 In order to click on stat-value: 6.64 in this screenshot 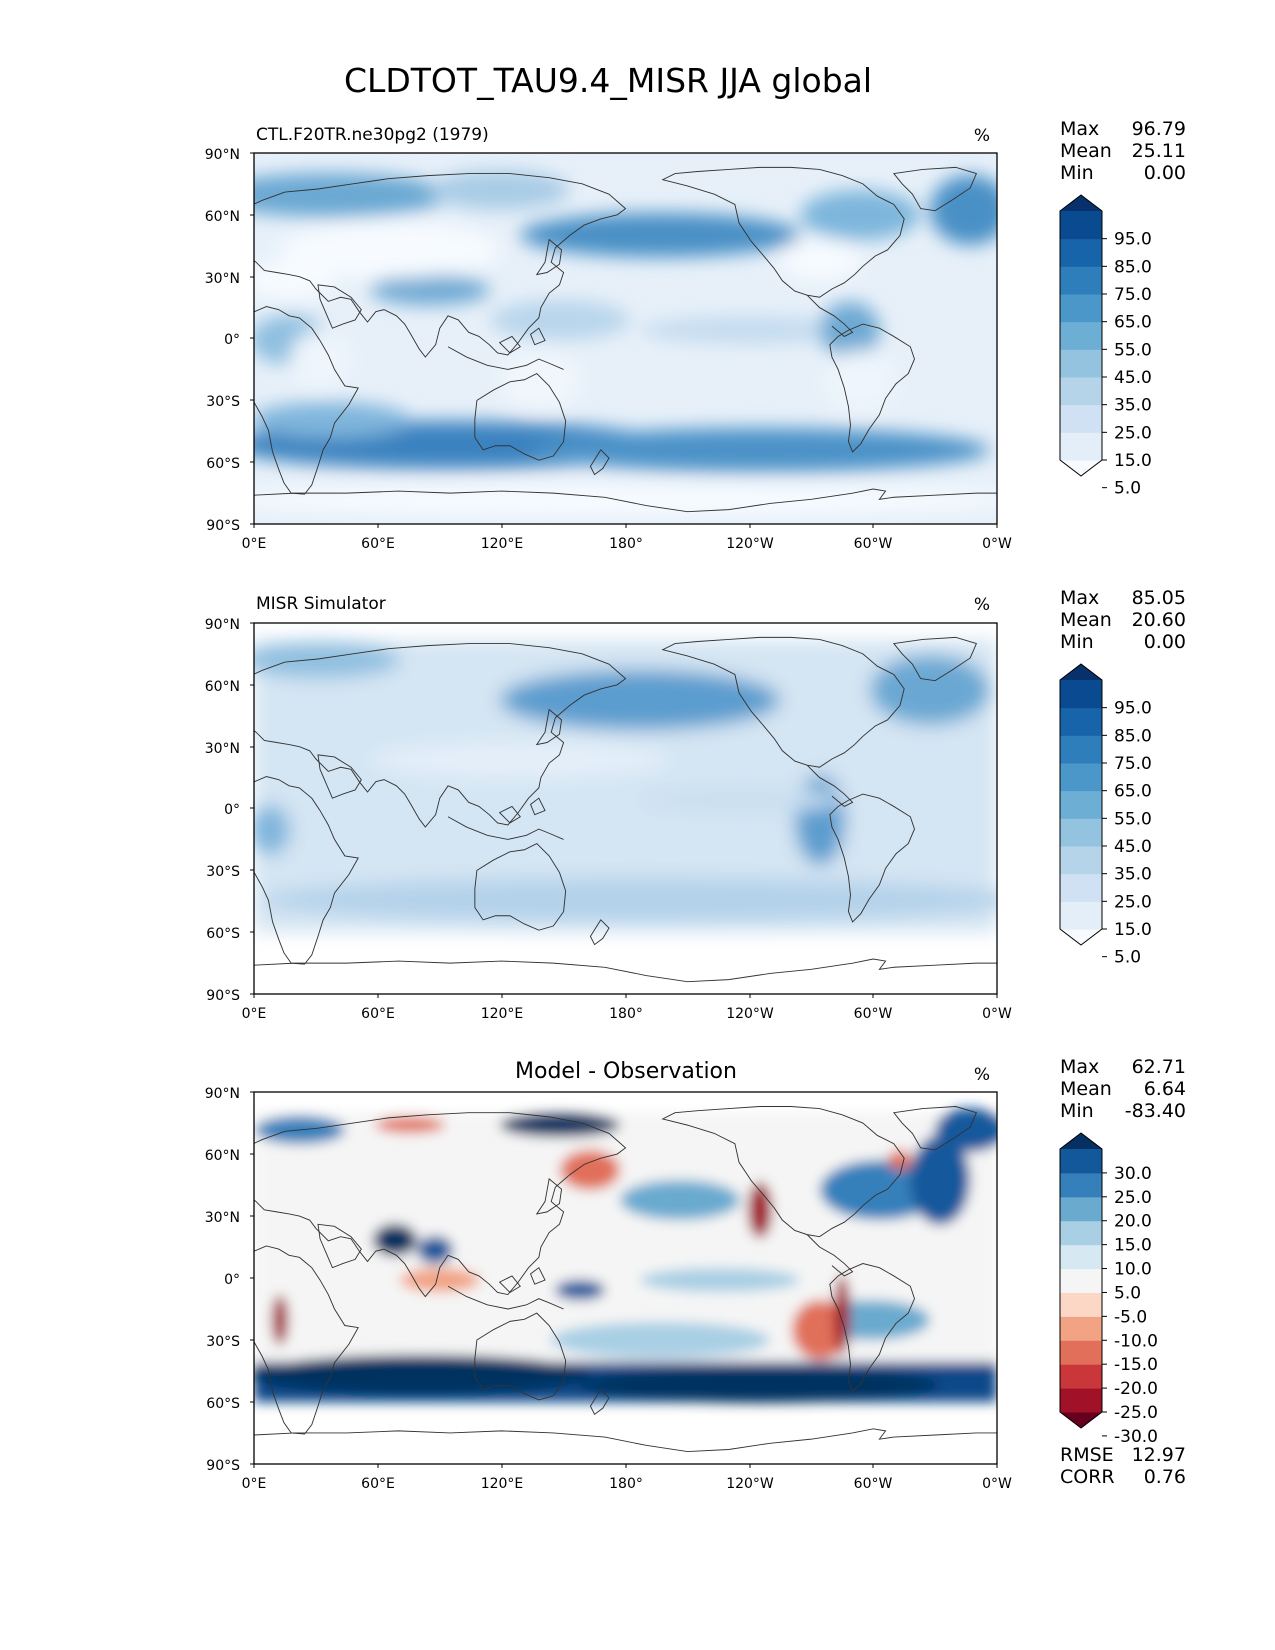, I will do `click(1165, 1089)`.